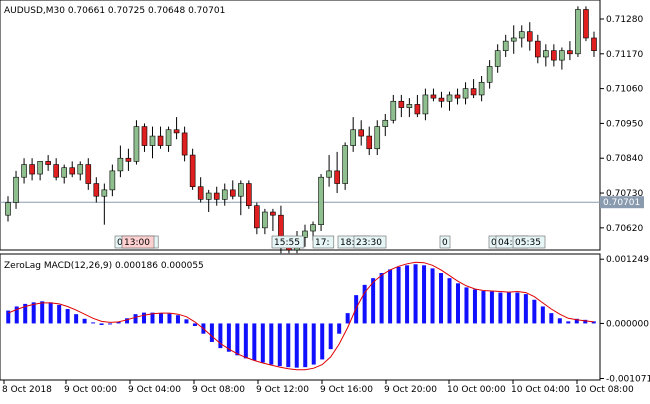 The width and height of the screenshot is (650, 404). What do you see at coordinates (511, 243) in the screenshot?
I see `time-marker-label: 04:15` at bounding box center [511, 243].